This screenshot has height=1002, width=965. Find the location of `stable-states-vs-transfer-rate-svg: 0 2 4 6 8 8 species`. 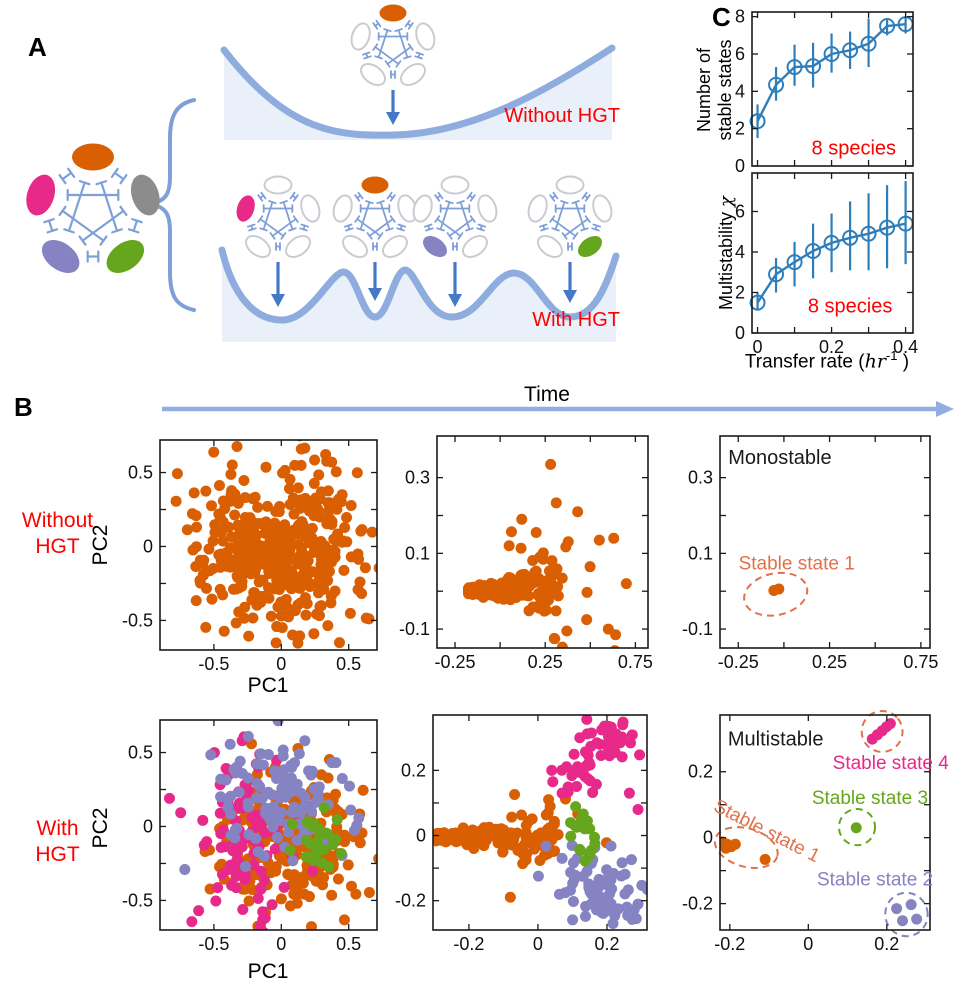

stable-states-vs-transfer-rate-svg: 0 2 4 6 8 8 species is located at coordinates (824, 91).